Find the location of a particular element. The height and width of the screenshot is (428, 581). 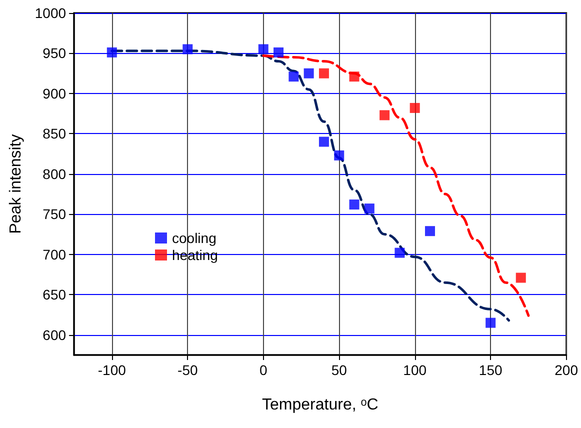

x-tick-label: 100 is located at coordinates (415, 370).